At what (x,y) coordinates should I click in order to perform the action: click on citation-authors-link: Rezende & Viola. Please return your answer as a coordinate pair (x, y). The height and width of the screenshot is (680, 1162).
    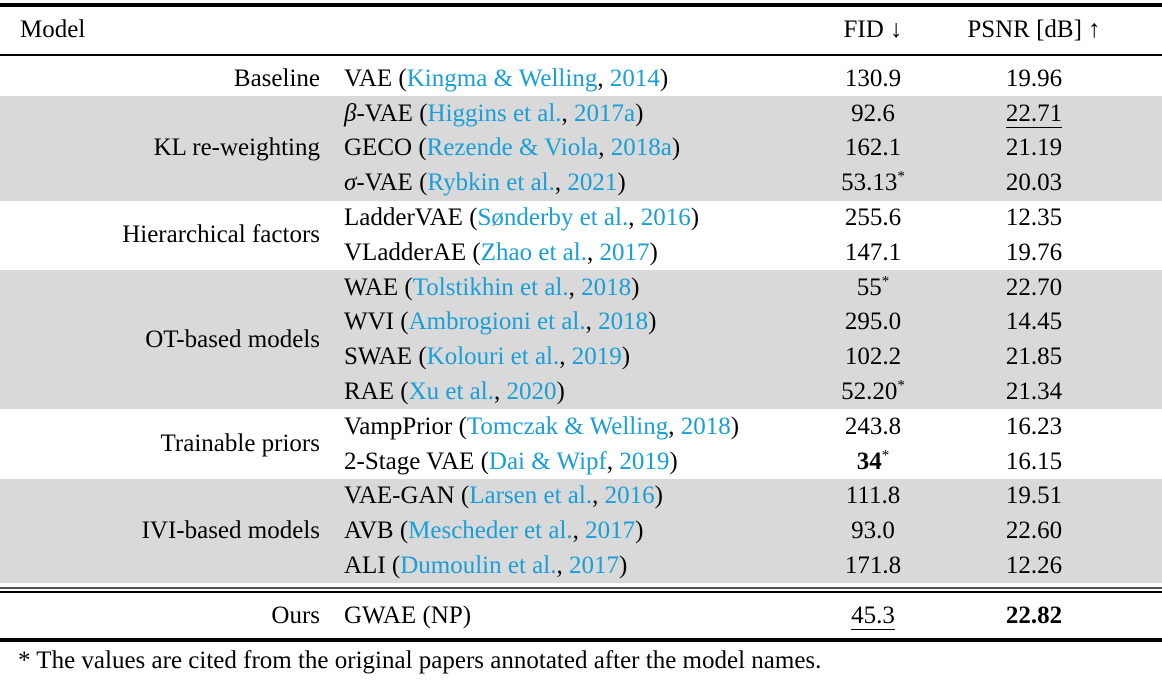
    Looking at the image, I should click on (512, 148).